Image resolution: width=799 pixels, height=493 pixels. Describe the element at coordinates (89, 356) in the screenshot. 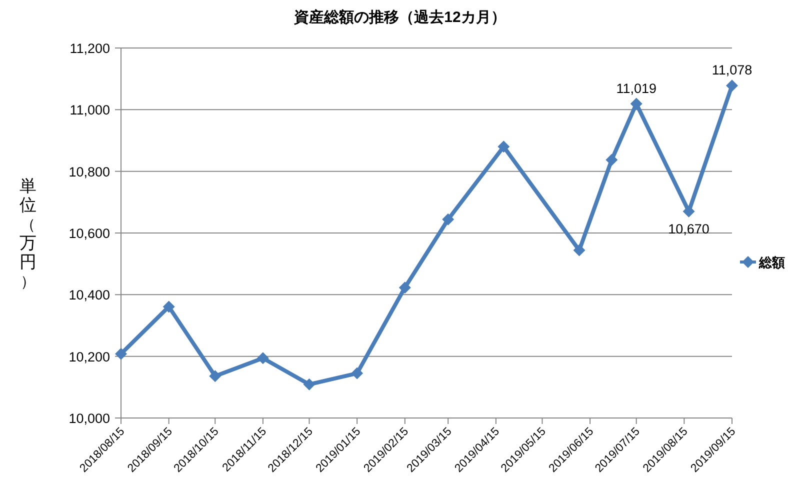

I see `y-tick-label: 10,200` at that location.